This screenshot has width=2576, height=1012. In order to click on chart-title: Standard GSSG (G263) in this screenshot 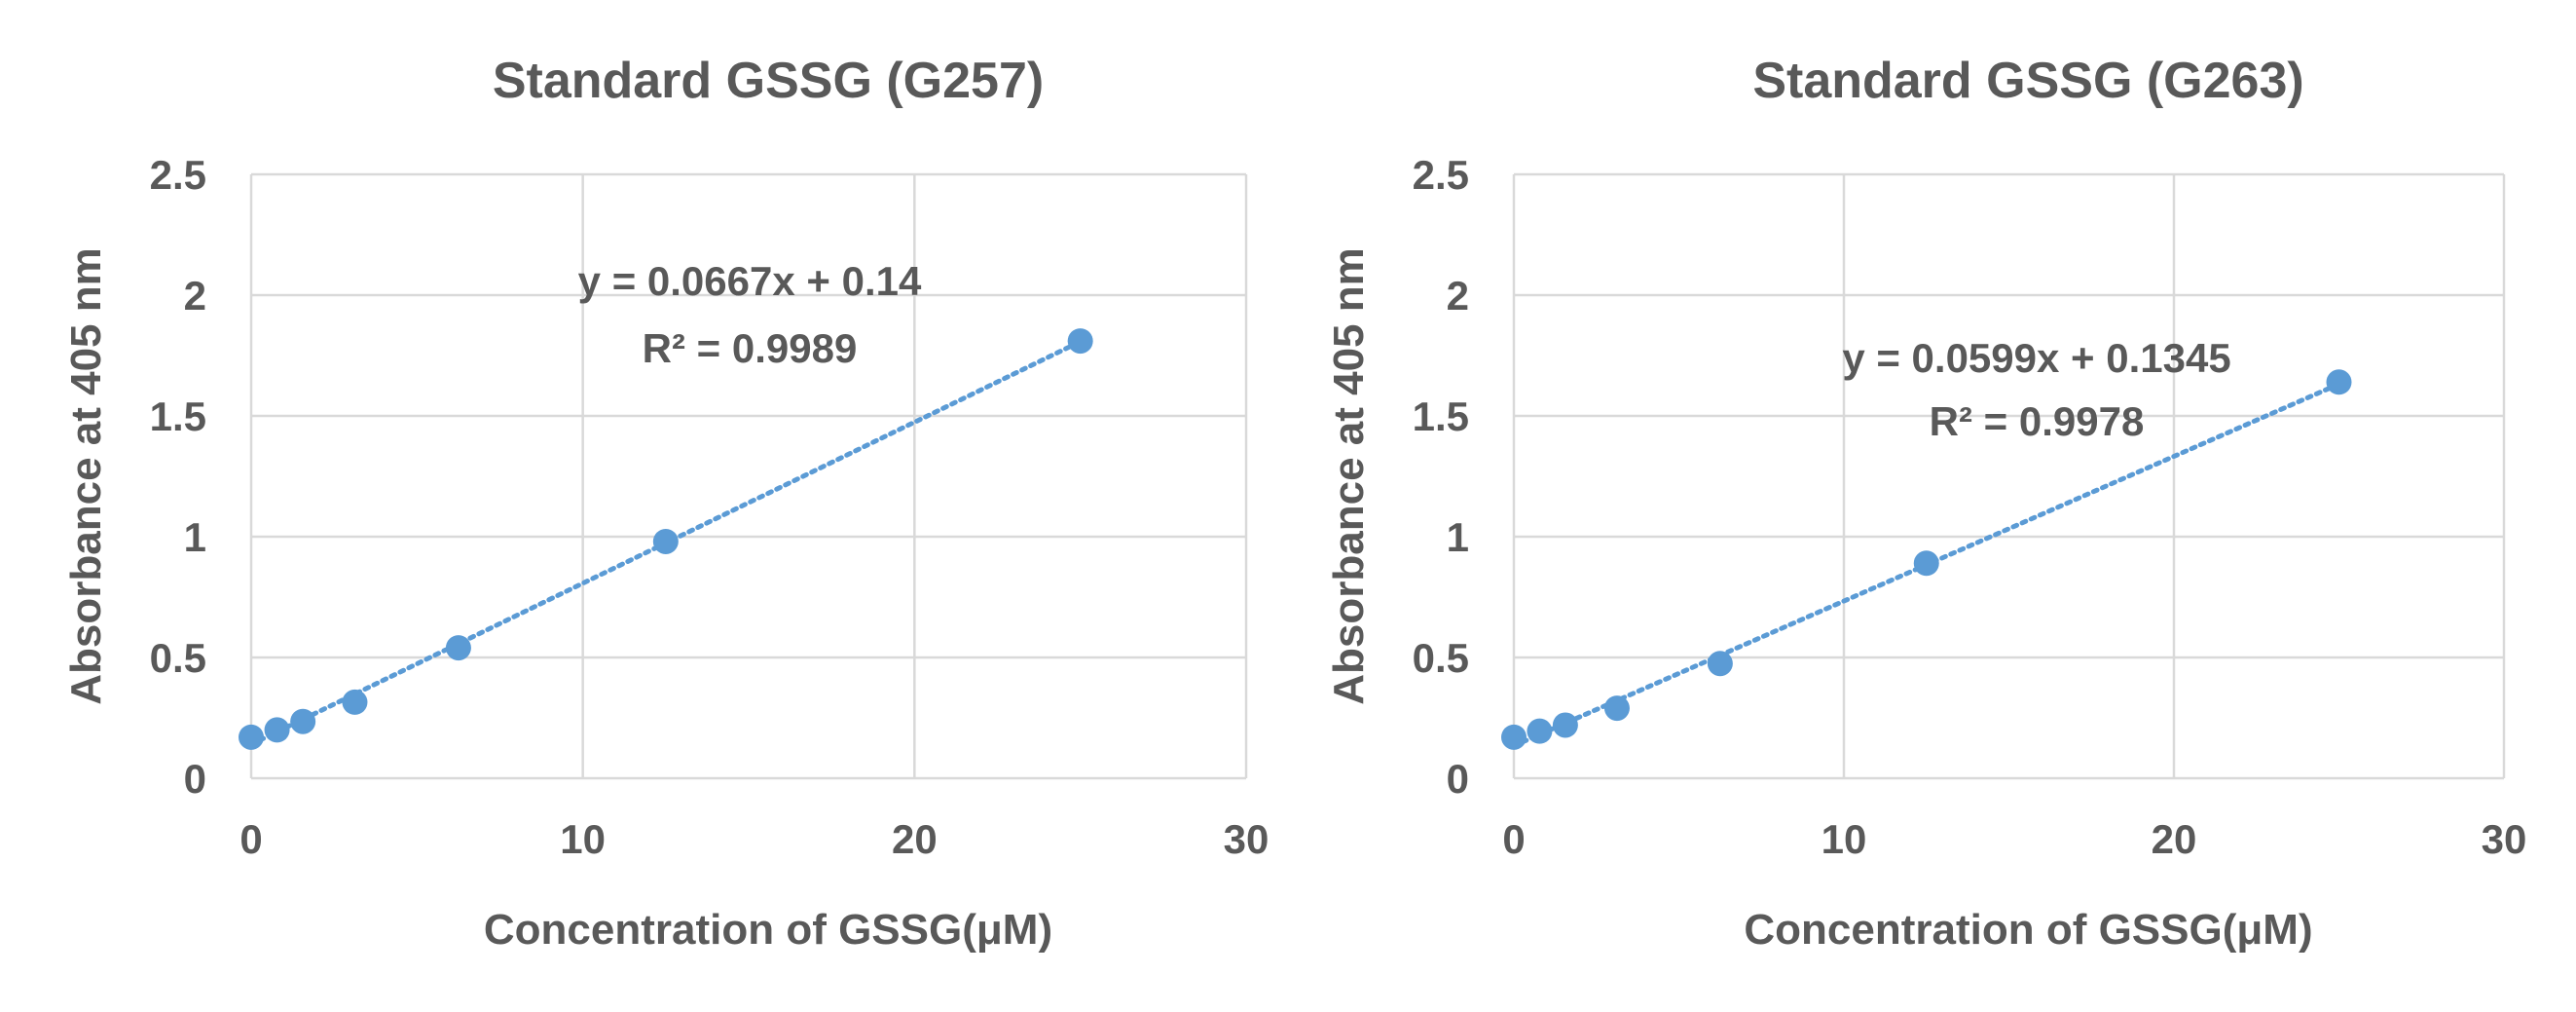, I will do `click(2027, 81)`.